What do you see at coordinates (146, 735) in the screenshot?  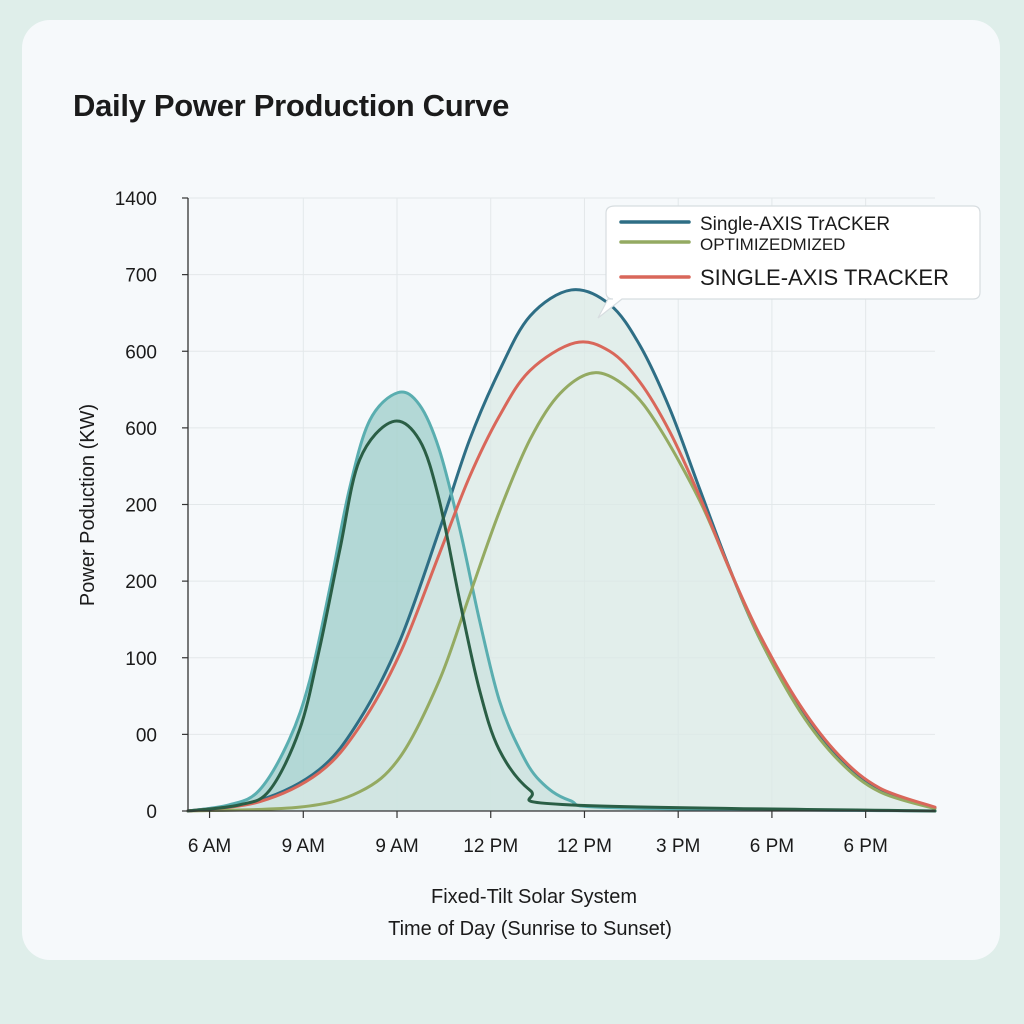 I see `y-tick-label: 00` at bounding box center [146, 735].